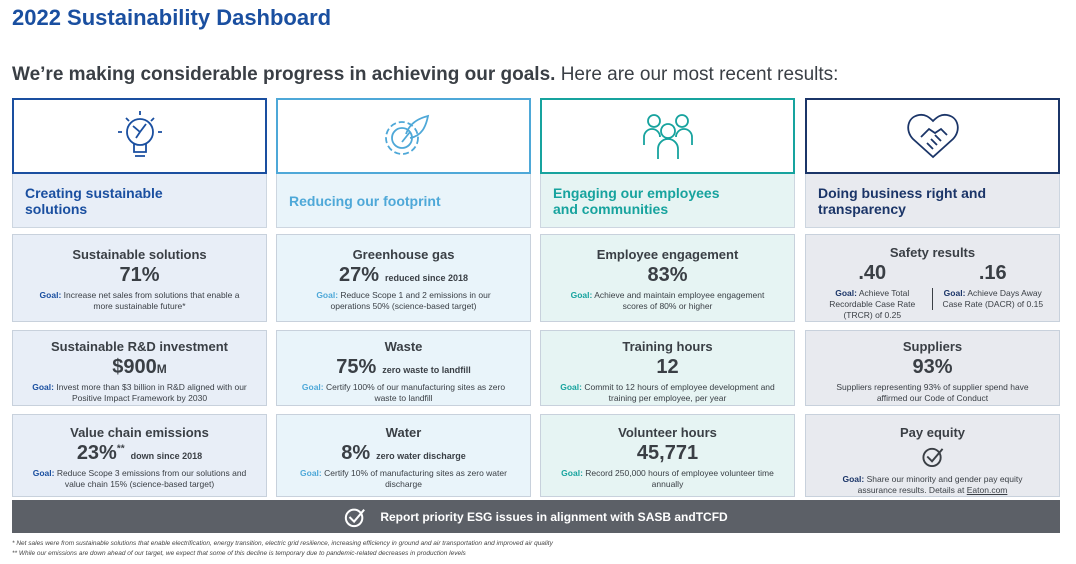 The height and width of the screenshot is (564, 1076). I want to click on card-value-box: 75% zero waste to landfill, so click(403, 367).